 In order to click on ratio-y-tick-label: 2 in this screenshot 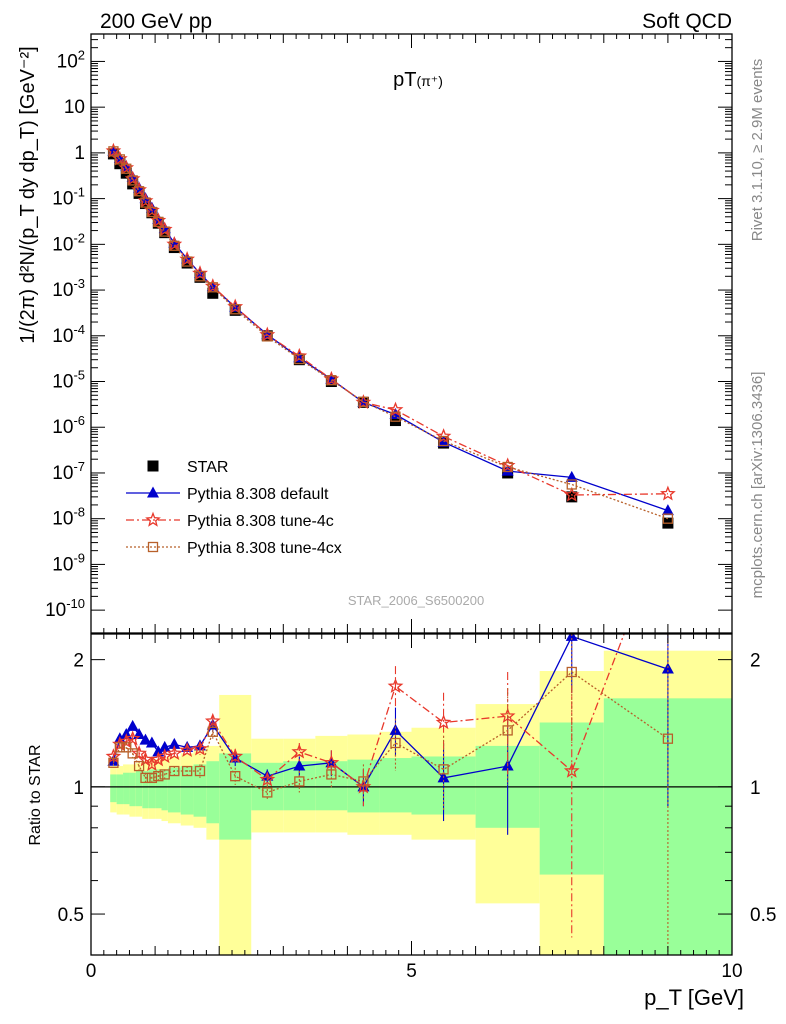, I will do `click(78, 661)`.